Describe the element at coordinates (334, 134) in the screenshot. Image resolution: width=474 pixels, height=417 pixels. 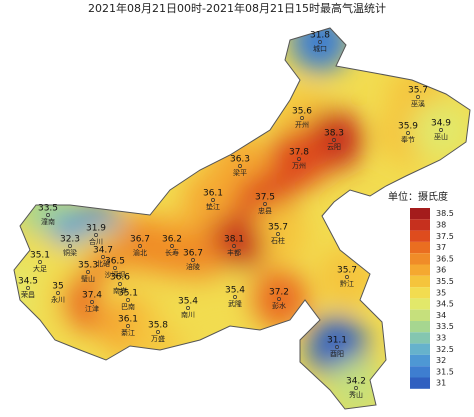
I see `station-value: 38.3` at that location.